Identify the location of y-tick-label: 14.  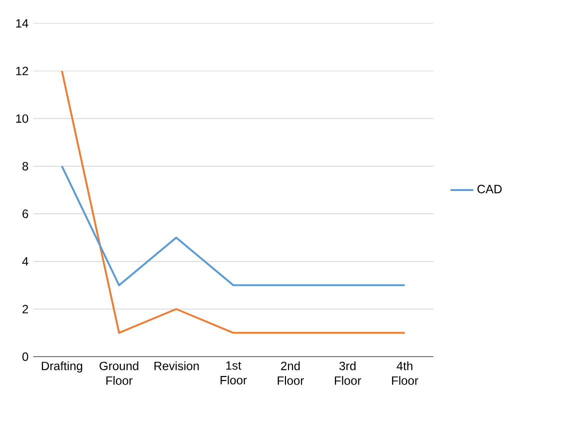
(22, 23).